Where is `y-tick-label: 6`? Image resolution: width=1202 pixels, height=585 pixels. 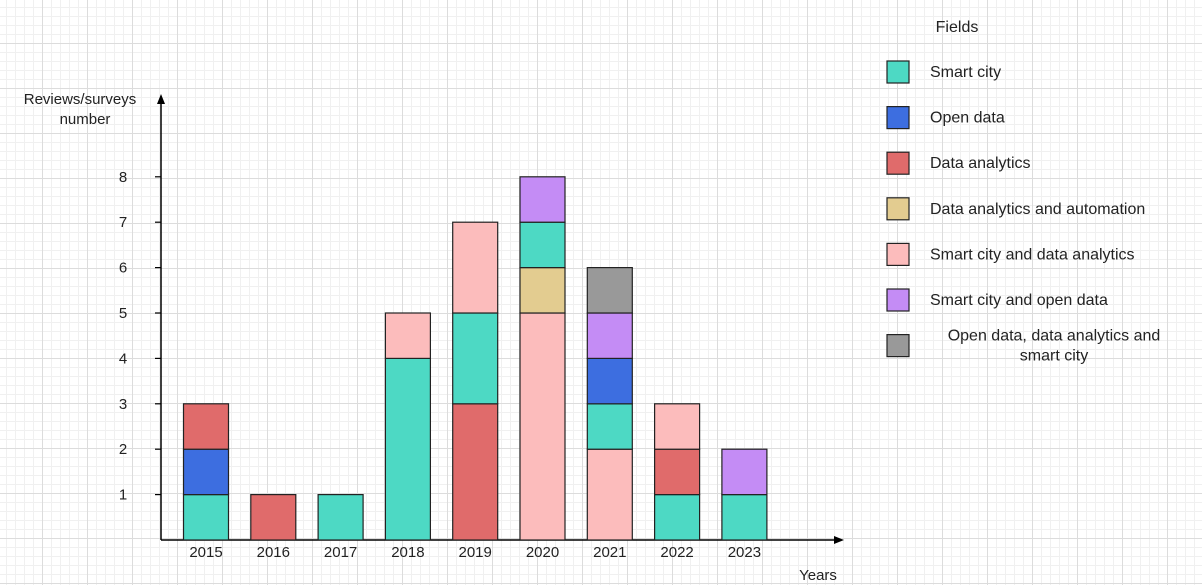 y-tick-label: 6 is located at coordinates (123, 268).